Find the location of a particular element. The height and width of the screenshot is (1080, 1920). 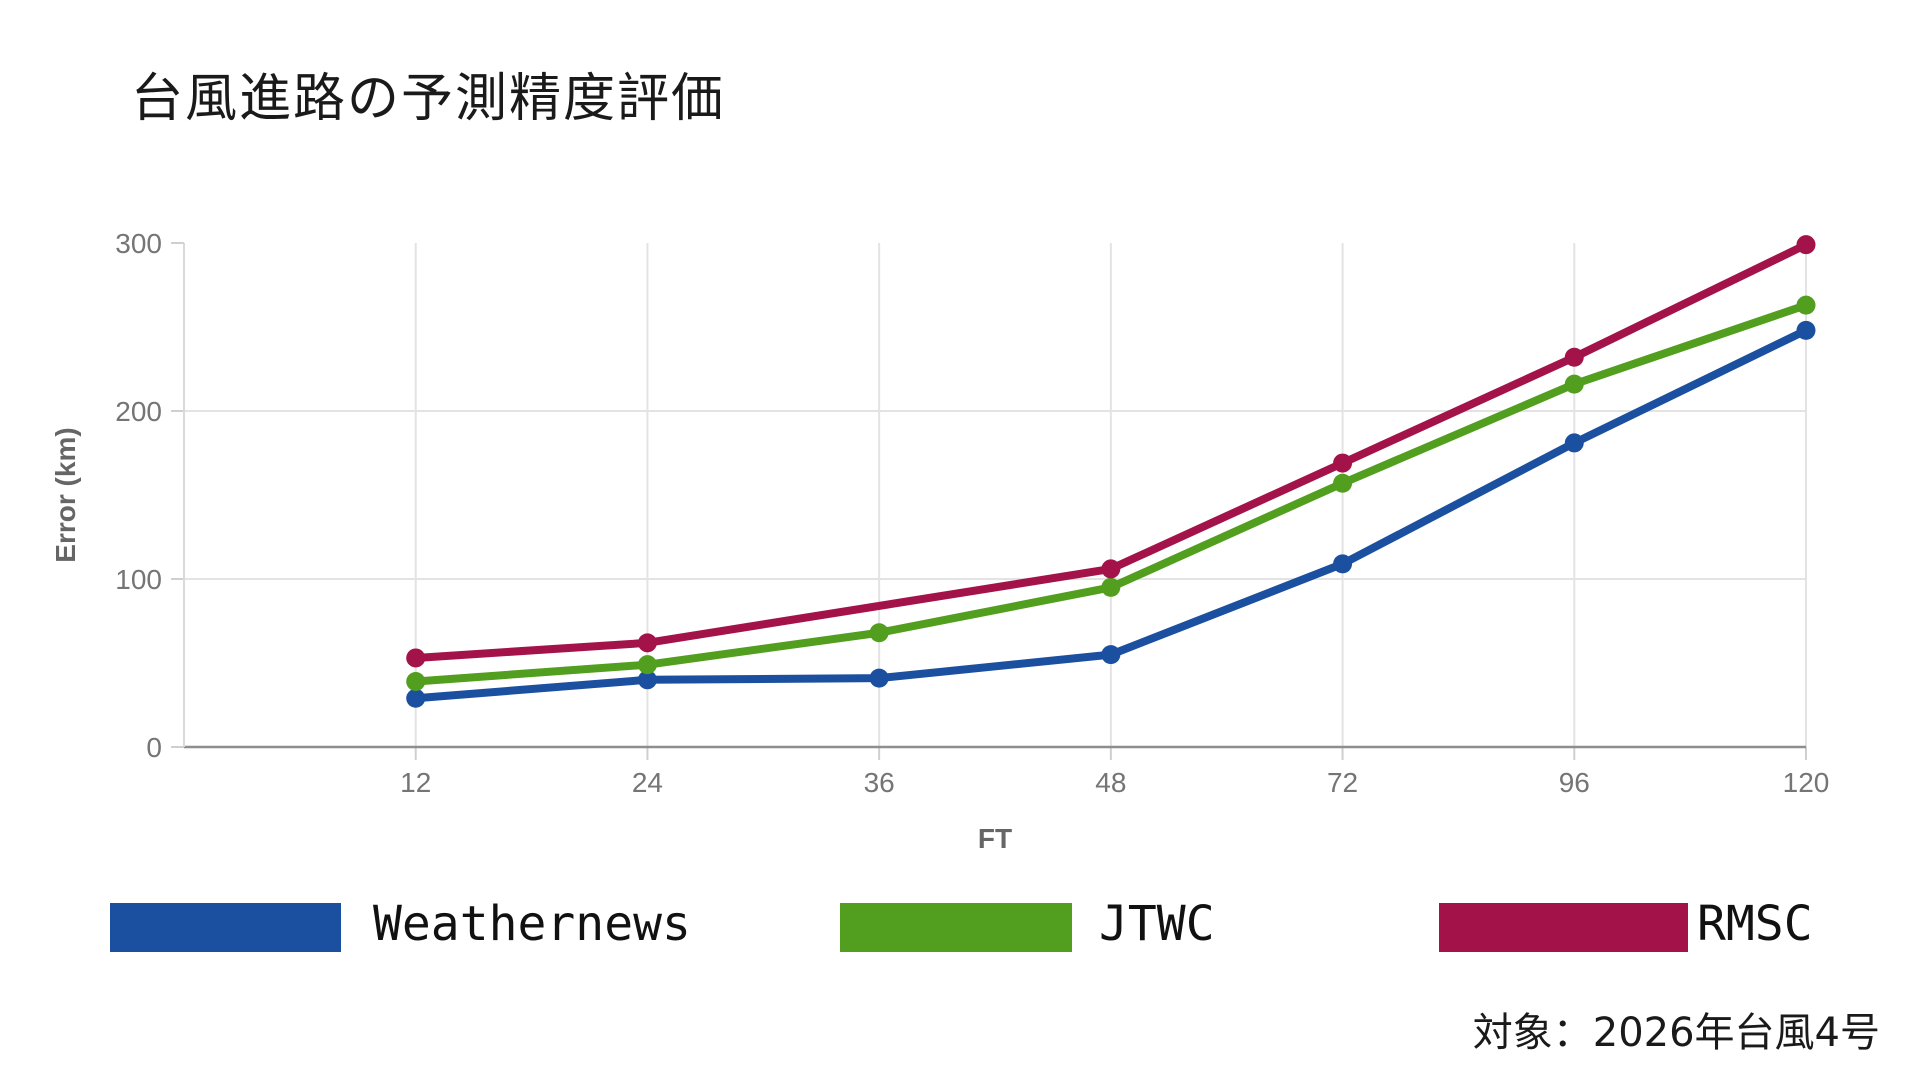

y-tick-label: 300 is located at coordinates (138, 243).